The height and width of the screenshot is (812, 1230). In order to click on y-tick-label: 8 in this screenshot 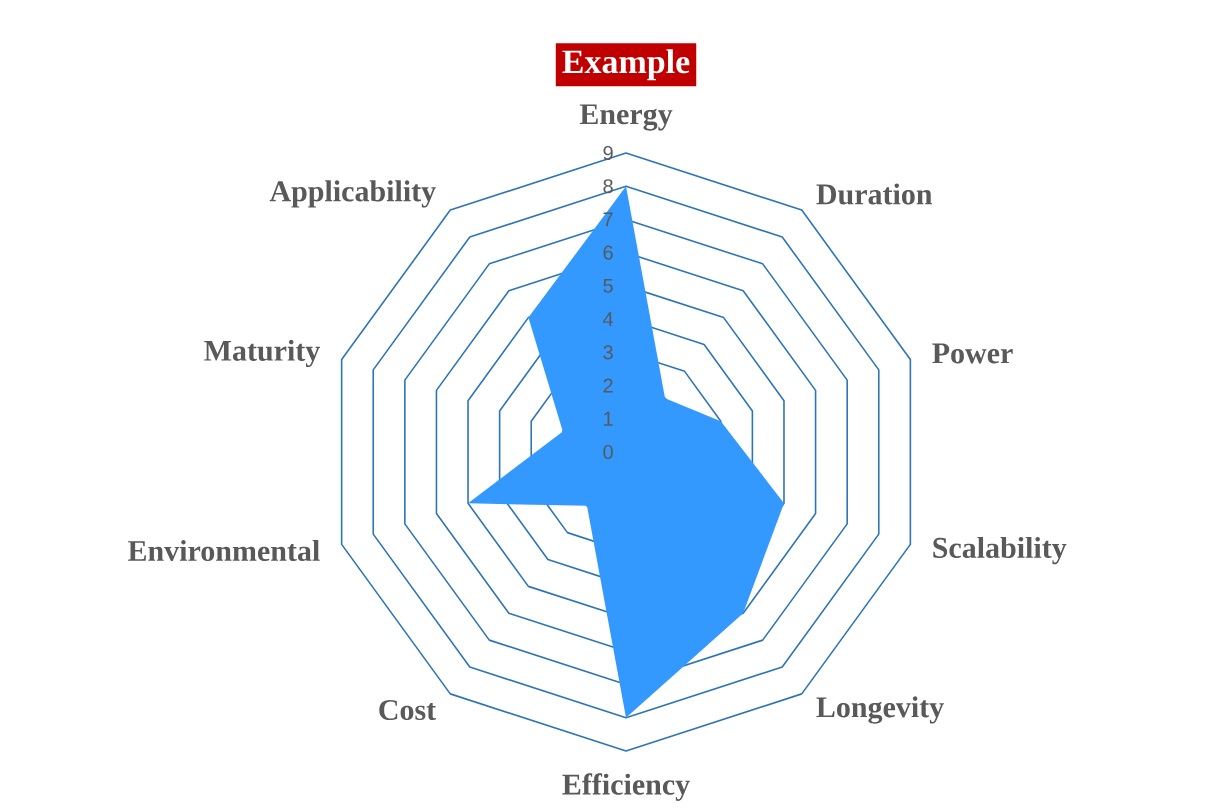, I will do `click(608, 186)`.